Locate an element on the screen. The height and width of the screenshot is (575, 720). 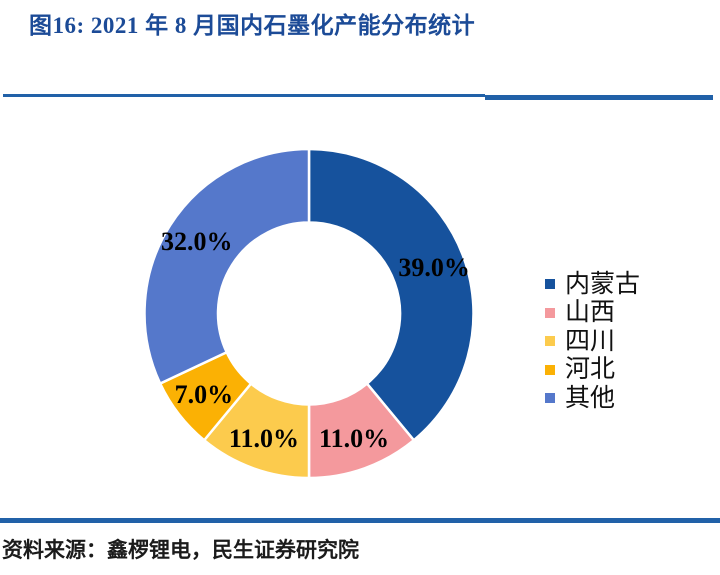
legend-item: 四川 is located at coordinates (592, 341).